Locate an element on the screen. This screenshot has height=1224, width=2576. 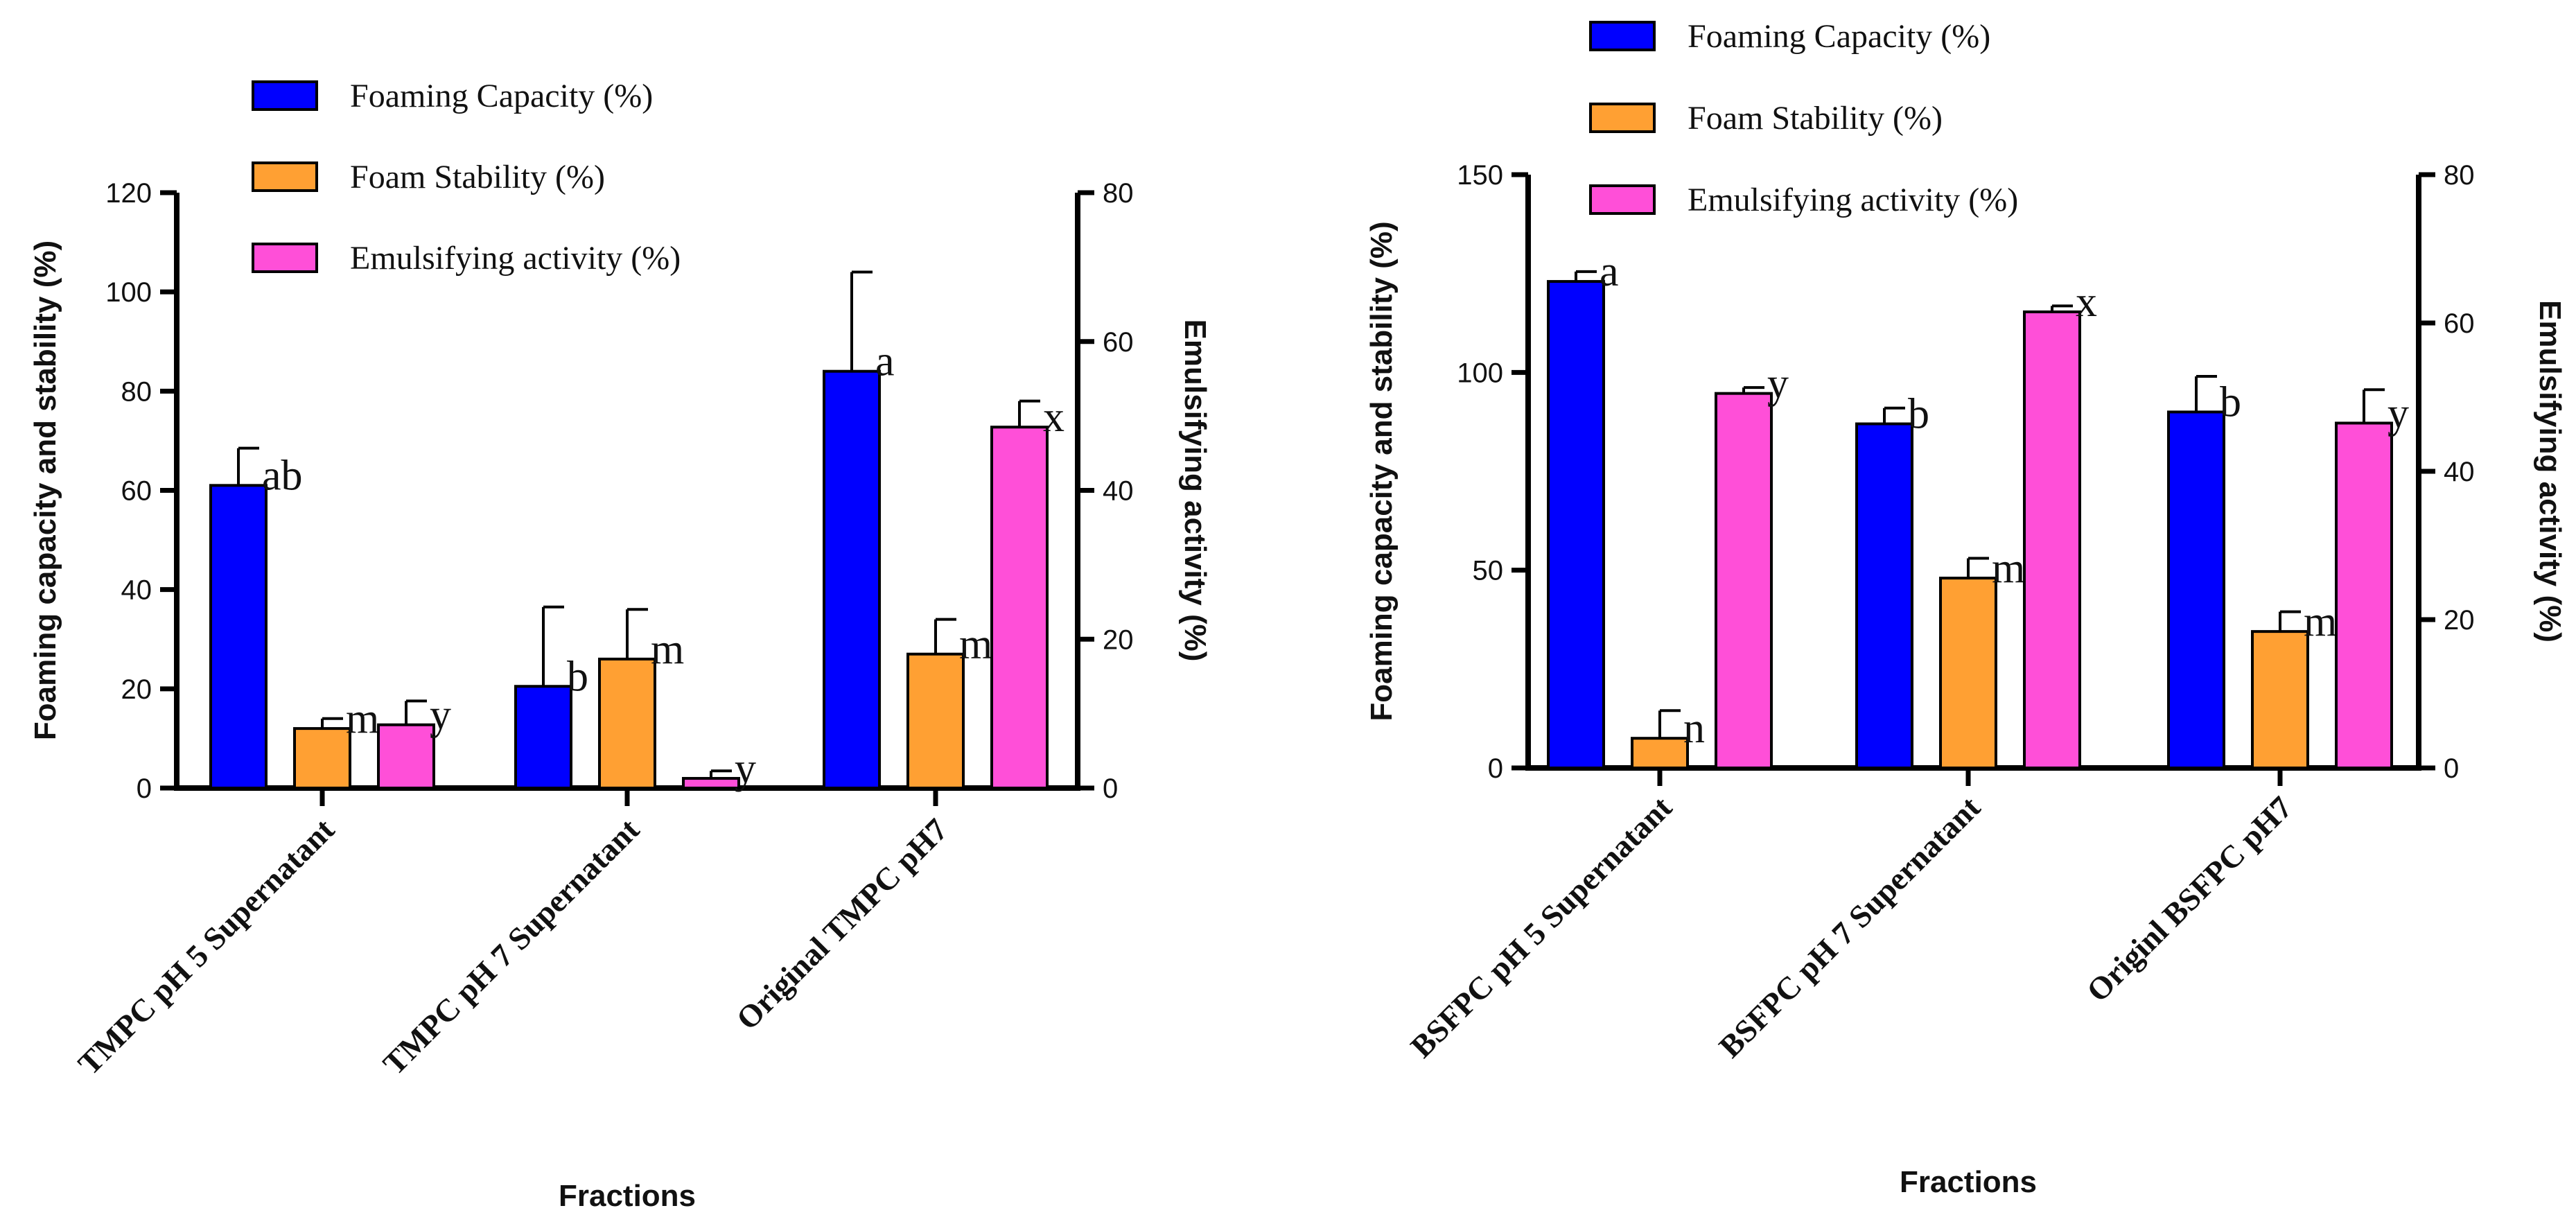
category-label: BSFPC pH 5 Supernatant is located at coordinates (1541, 927).